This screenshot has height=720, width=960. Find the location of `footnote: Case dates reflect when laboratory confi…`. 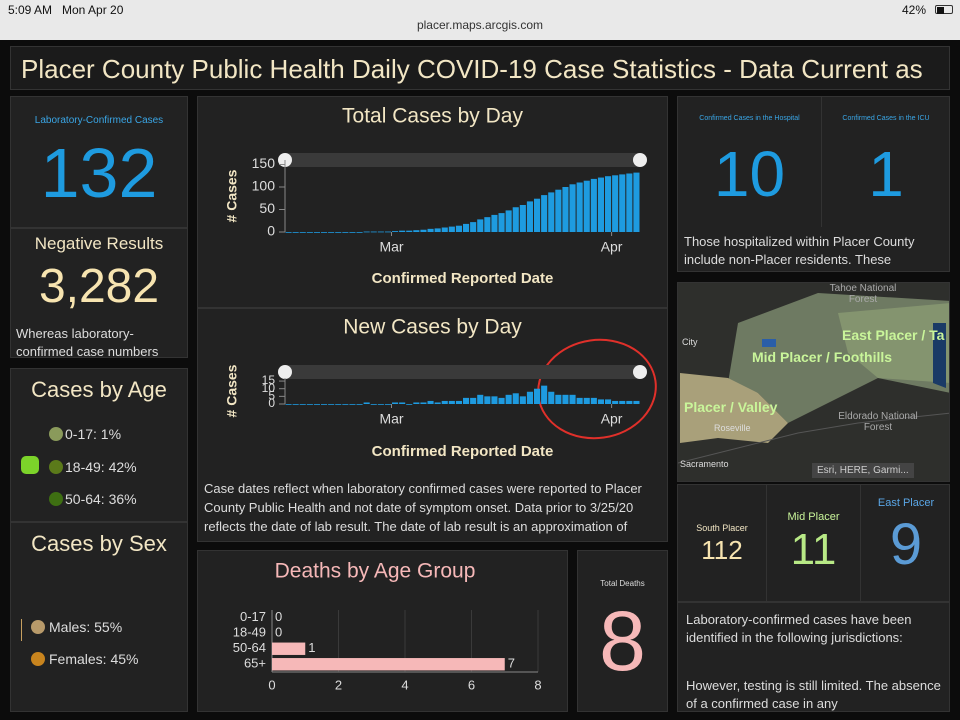

footnote: Case dates reflect when laboratory confi… is located at coordinates (423, 507).